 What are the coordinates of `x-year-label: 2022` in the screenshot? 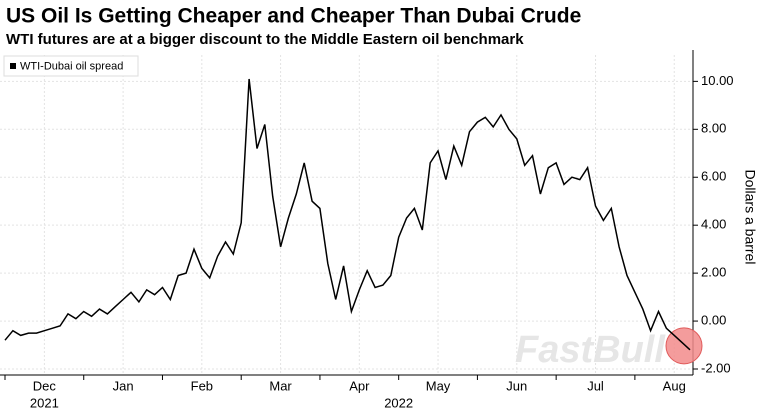 It's located at (398, 402).